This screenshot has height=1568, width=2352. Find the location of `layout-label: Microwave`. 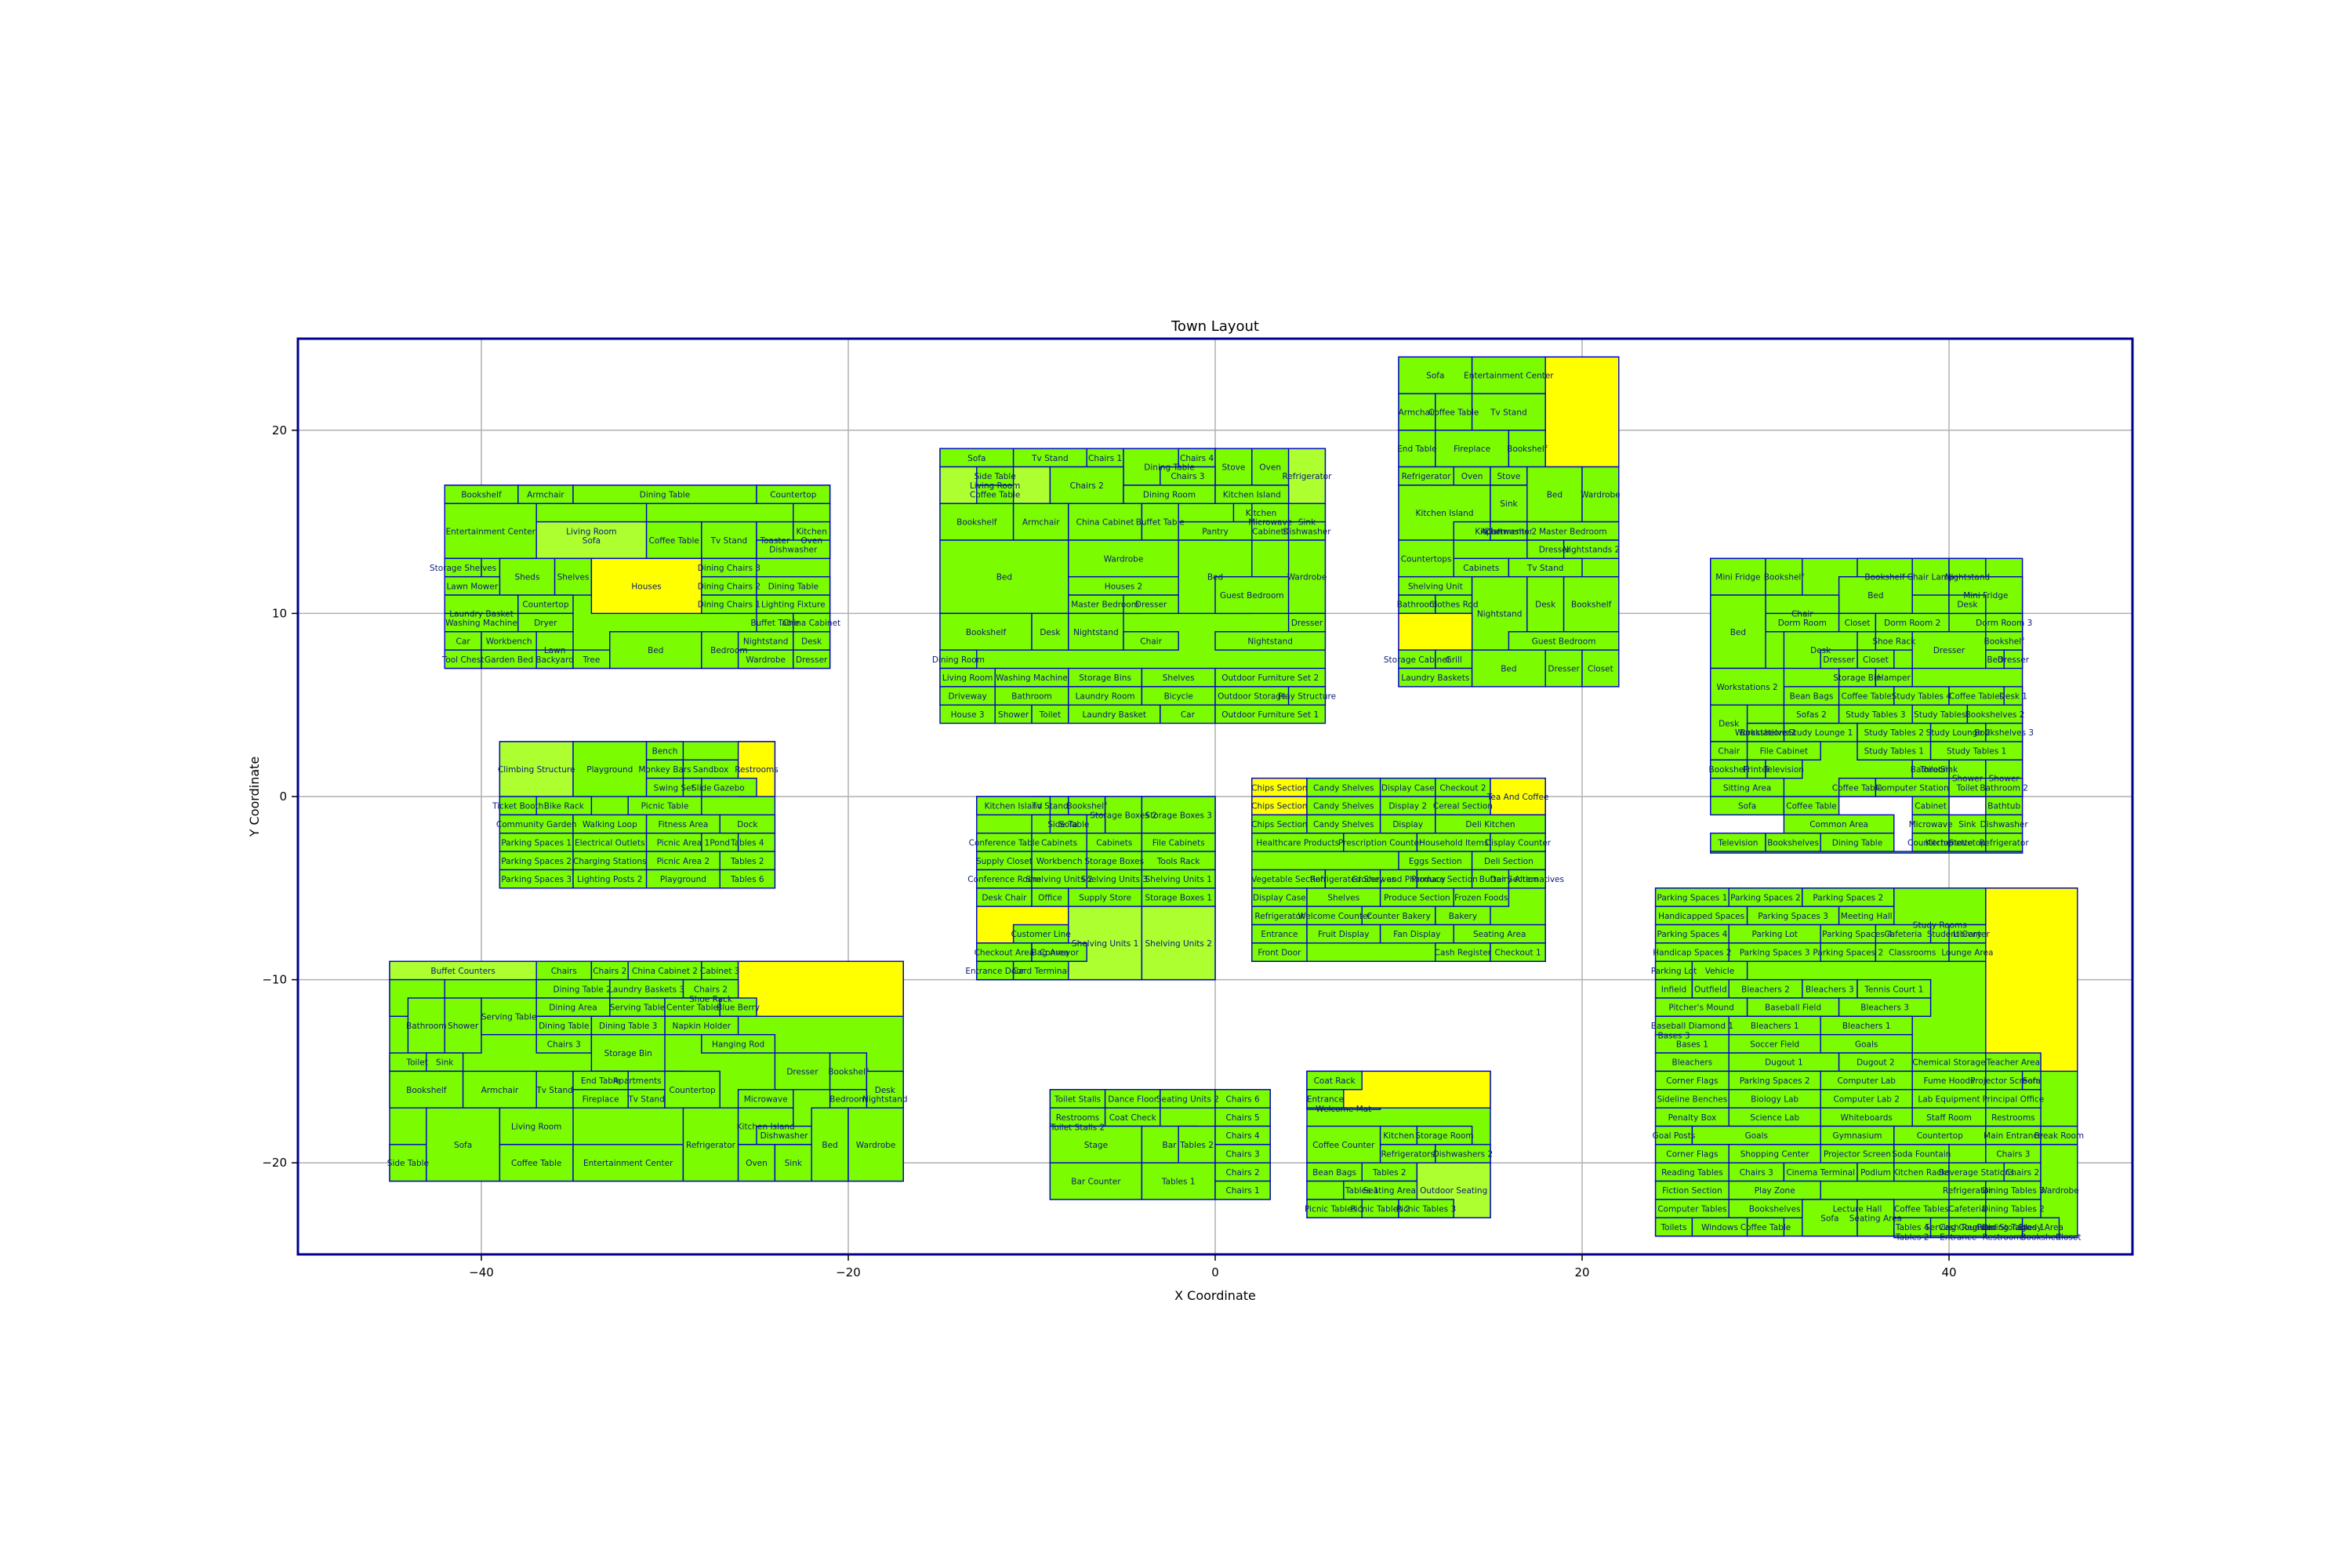

layout-label: Microwave is located at coordinates (1931, 824).